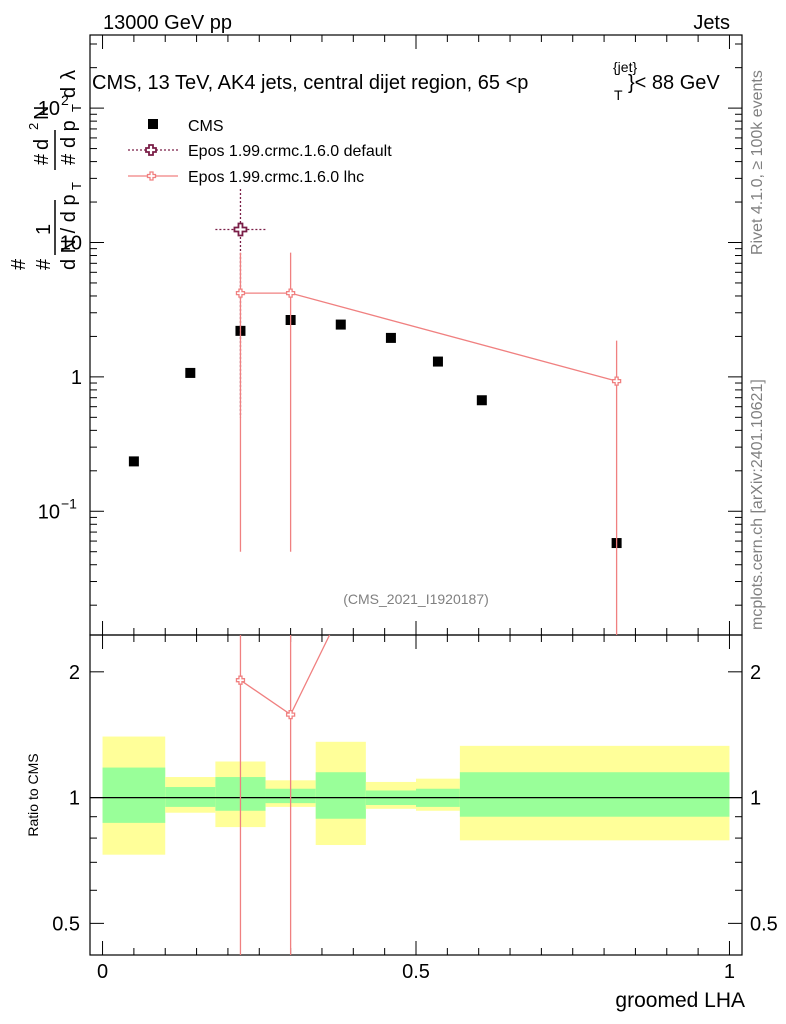 Image resolution: width=786 pixels, height=1024 pixels. What do you see at coordinates (33, 794) in the screenshot?
I see `ratio-y-axis-label: Ratio to CMS` at bounding box center [33, 794].